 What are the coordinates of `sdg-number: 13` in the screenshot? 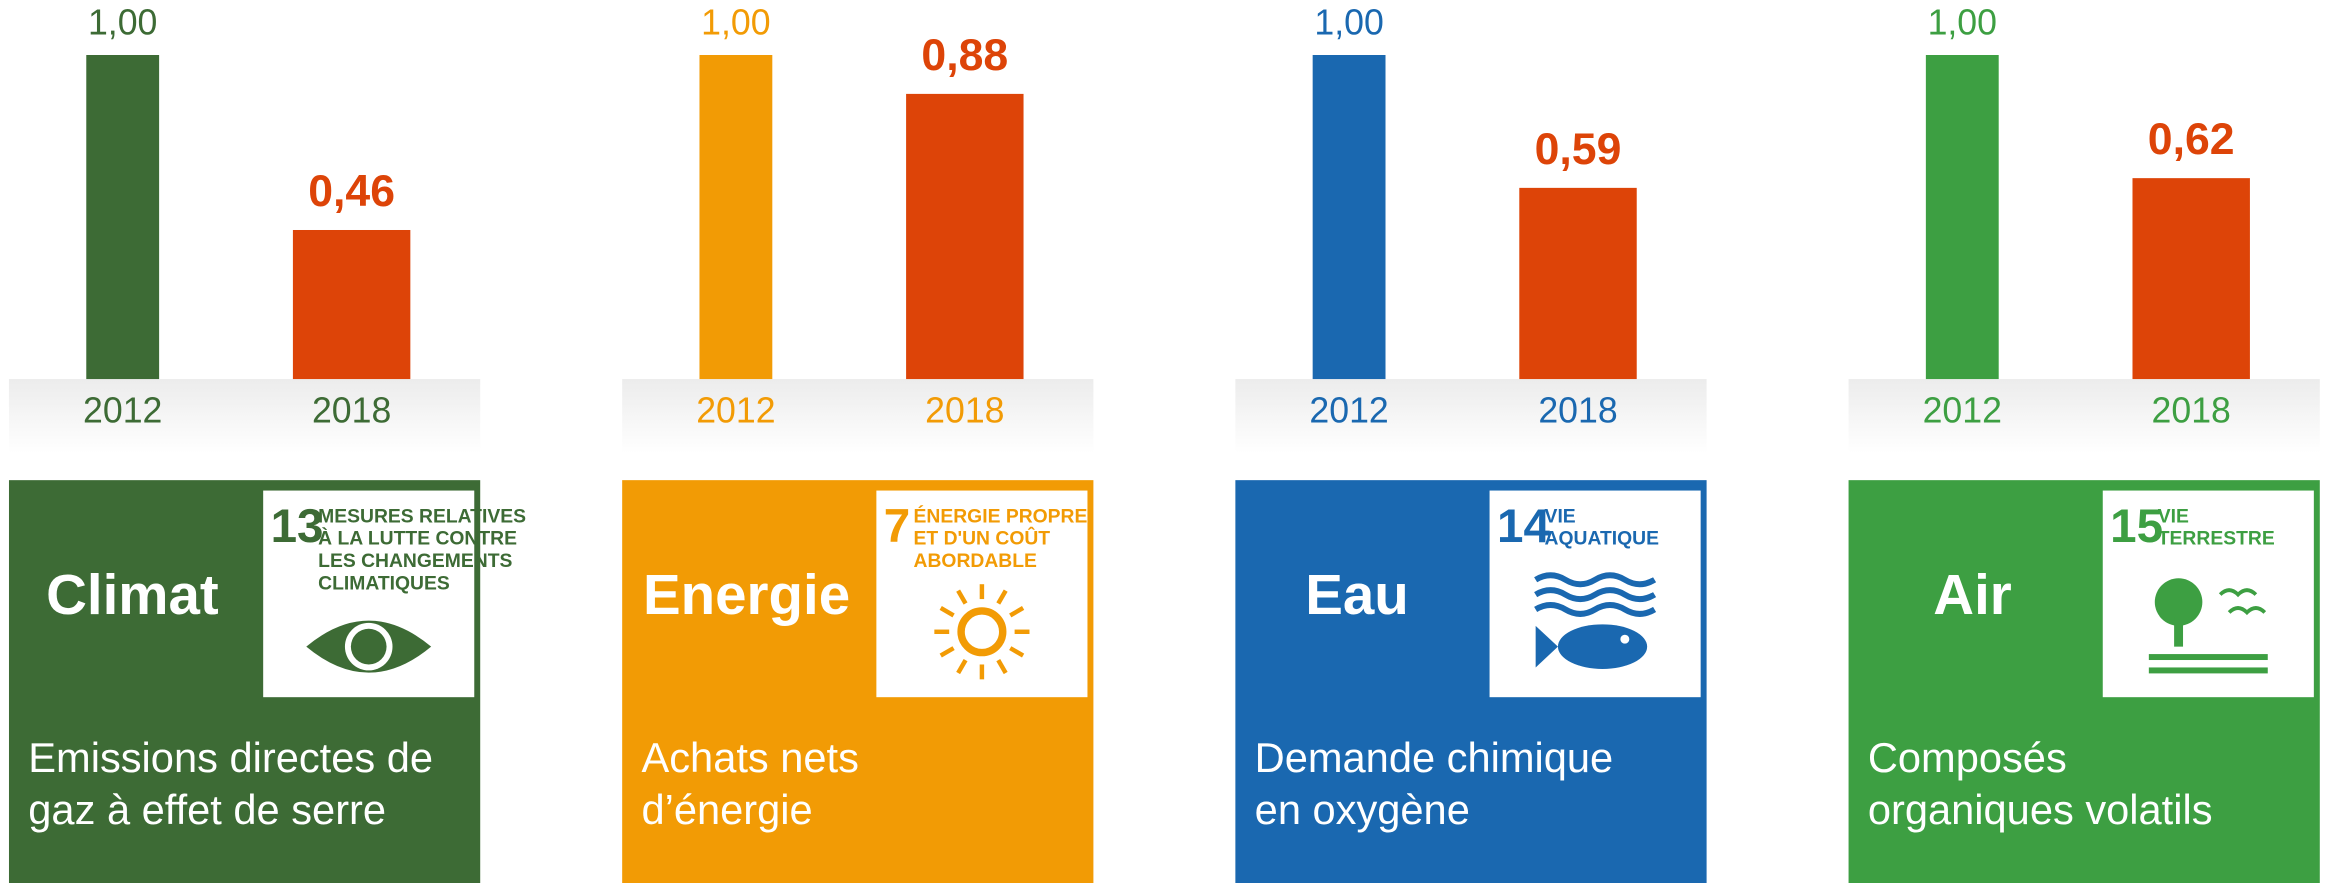 It's located at (297, 526).